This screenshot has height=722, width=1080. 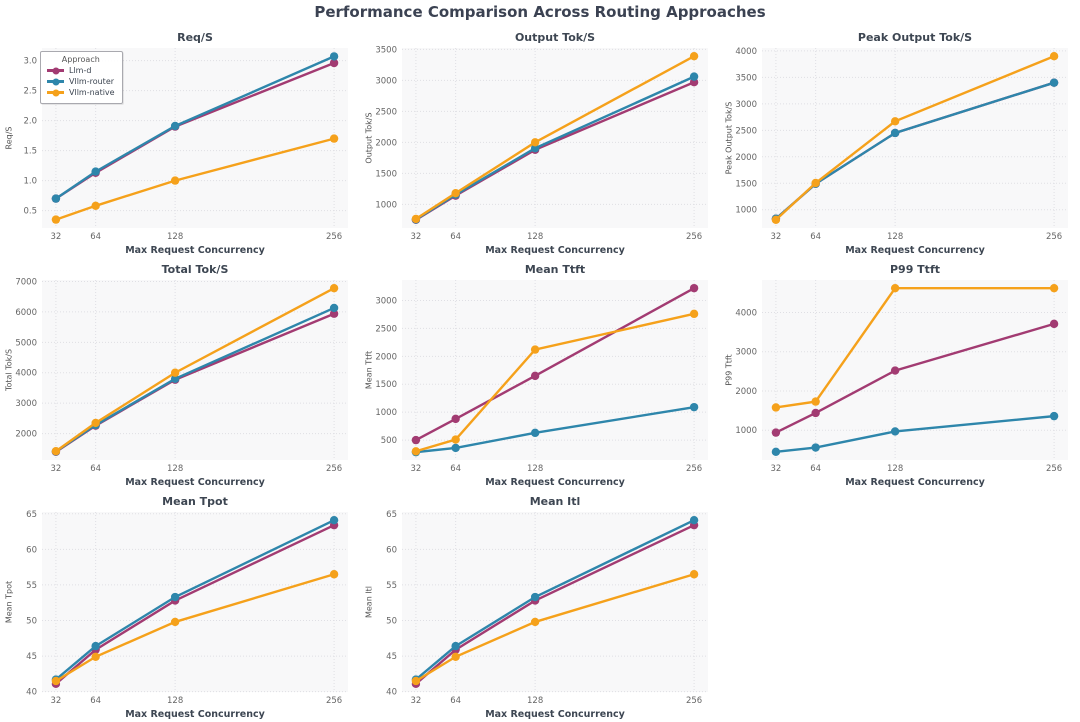 What do you see at coordinates (31, 586) in the screenshot?
I see `svg-text: 55` at bounding box center [31, 586].